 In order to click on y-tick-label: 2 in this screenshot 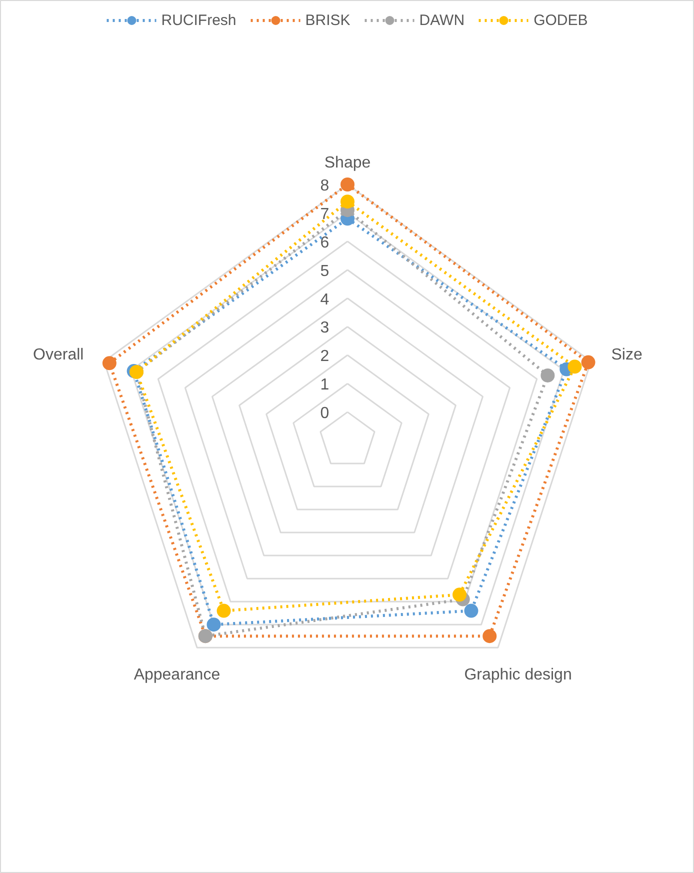, I will do `click(325, 357)`.